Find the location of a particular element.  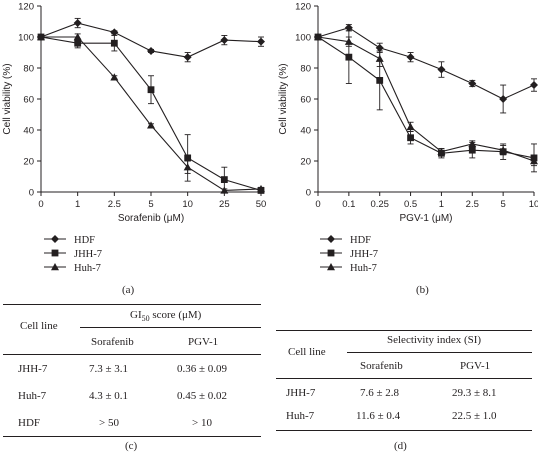

y-axis-label: Cell viability (%) is located at coordinates (283, 98).